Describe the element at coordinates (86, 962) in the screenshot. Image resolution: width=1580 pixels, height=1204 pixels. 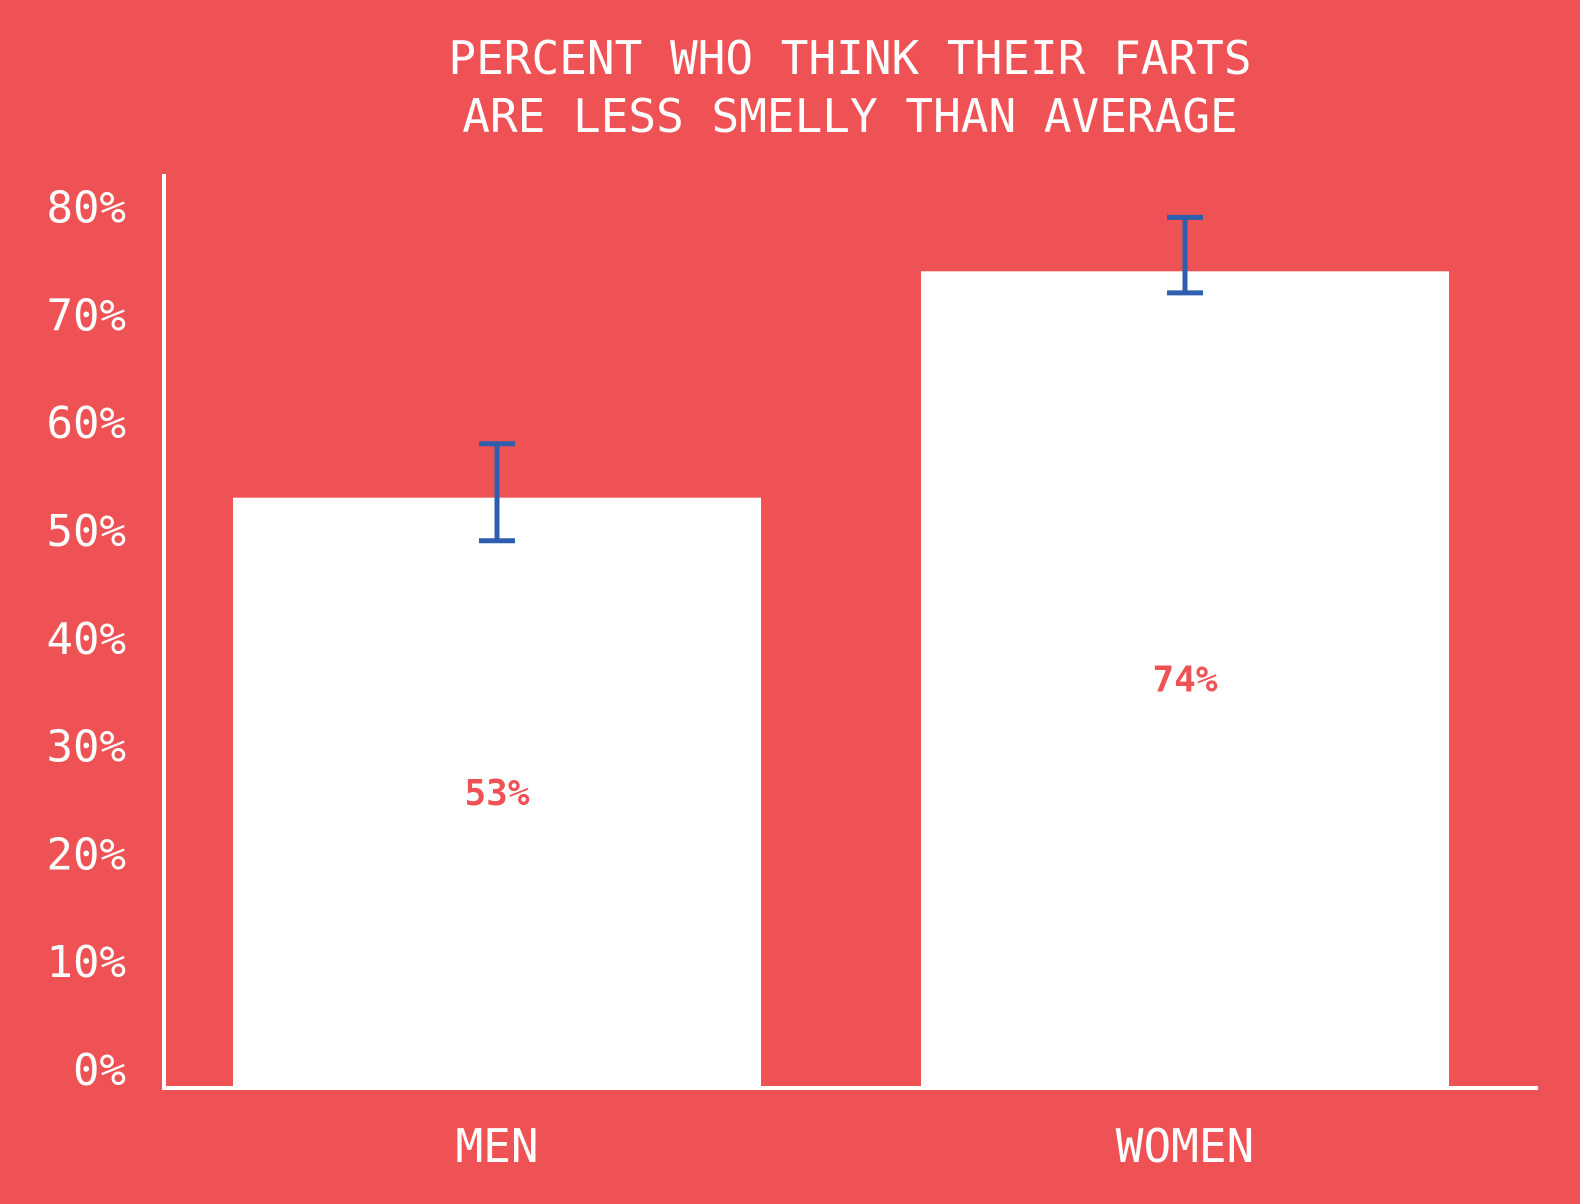
I see `y-tick-label: 10%` at that location.